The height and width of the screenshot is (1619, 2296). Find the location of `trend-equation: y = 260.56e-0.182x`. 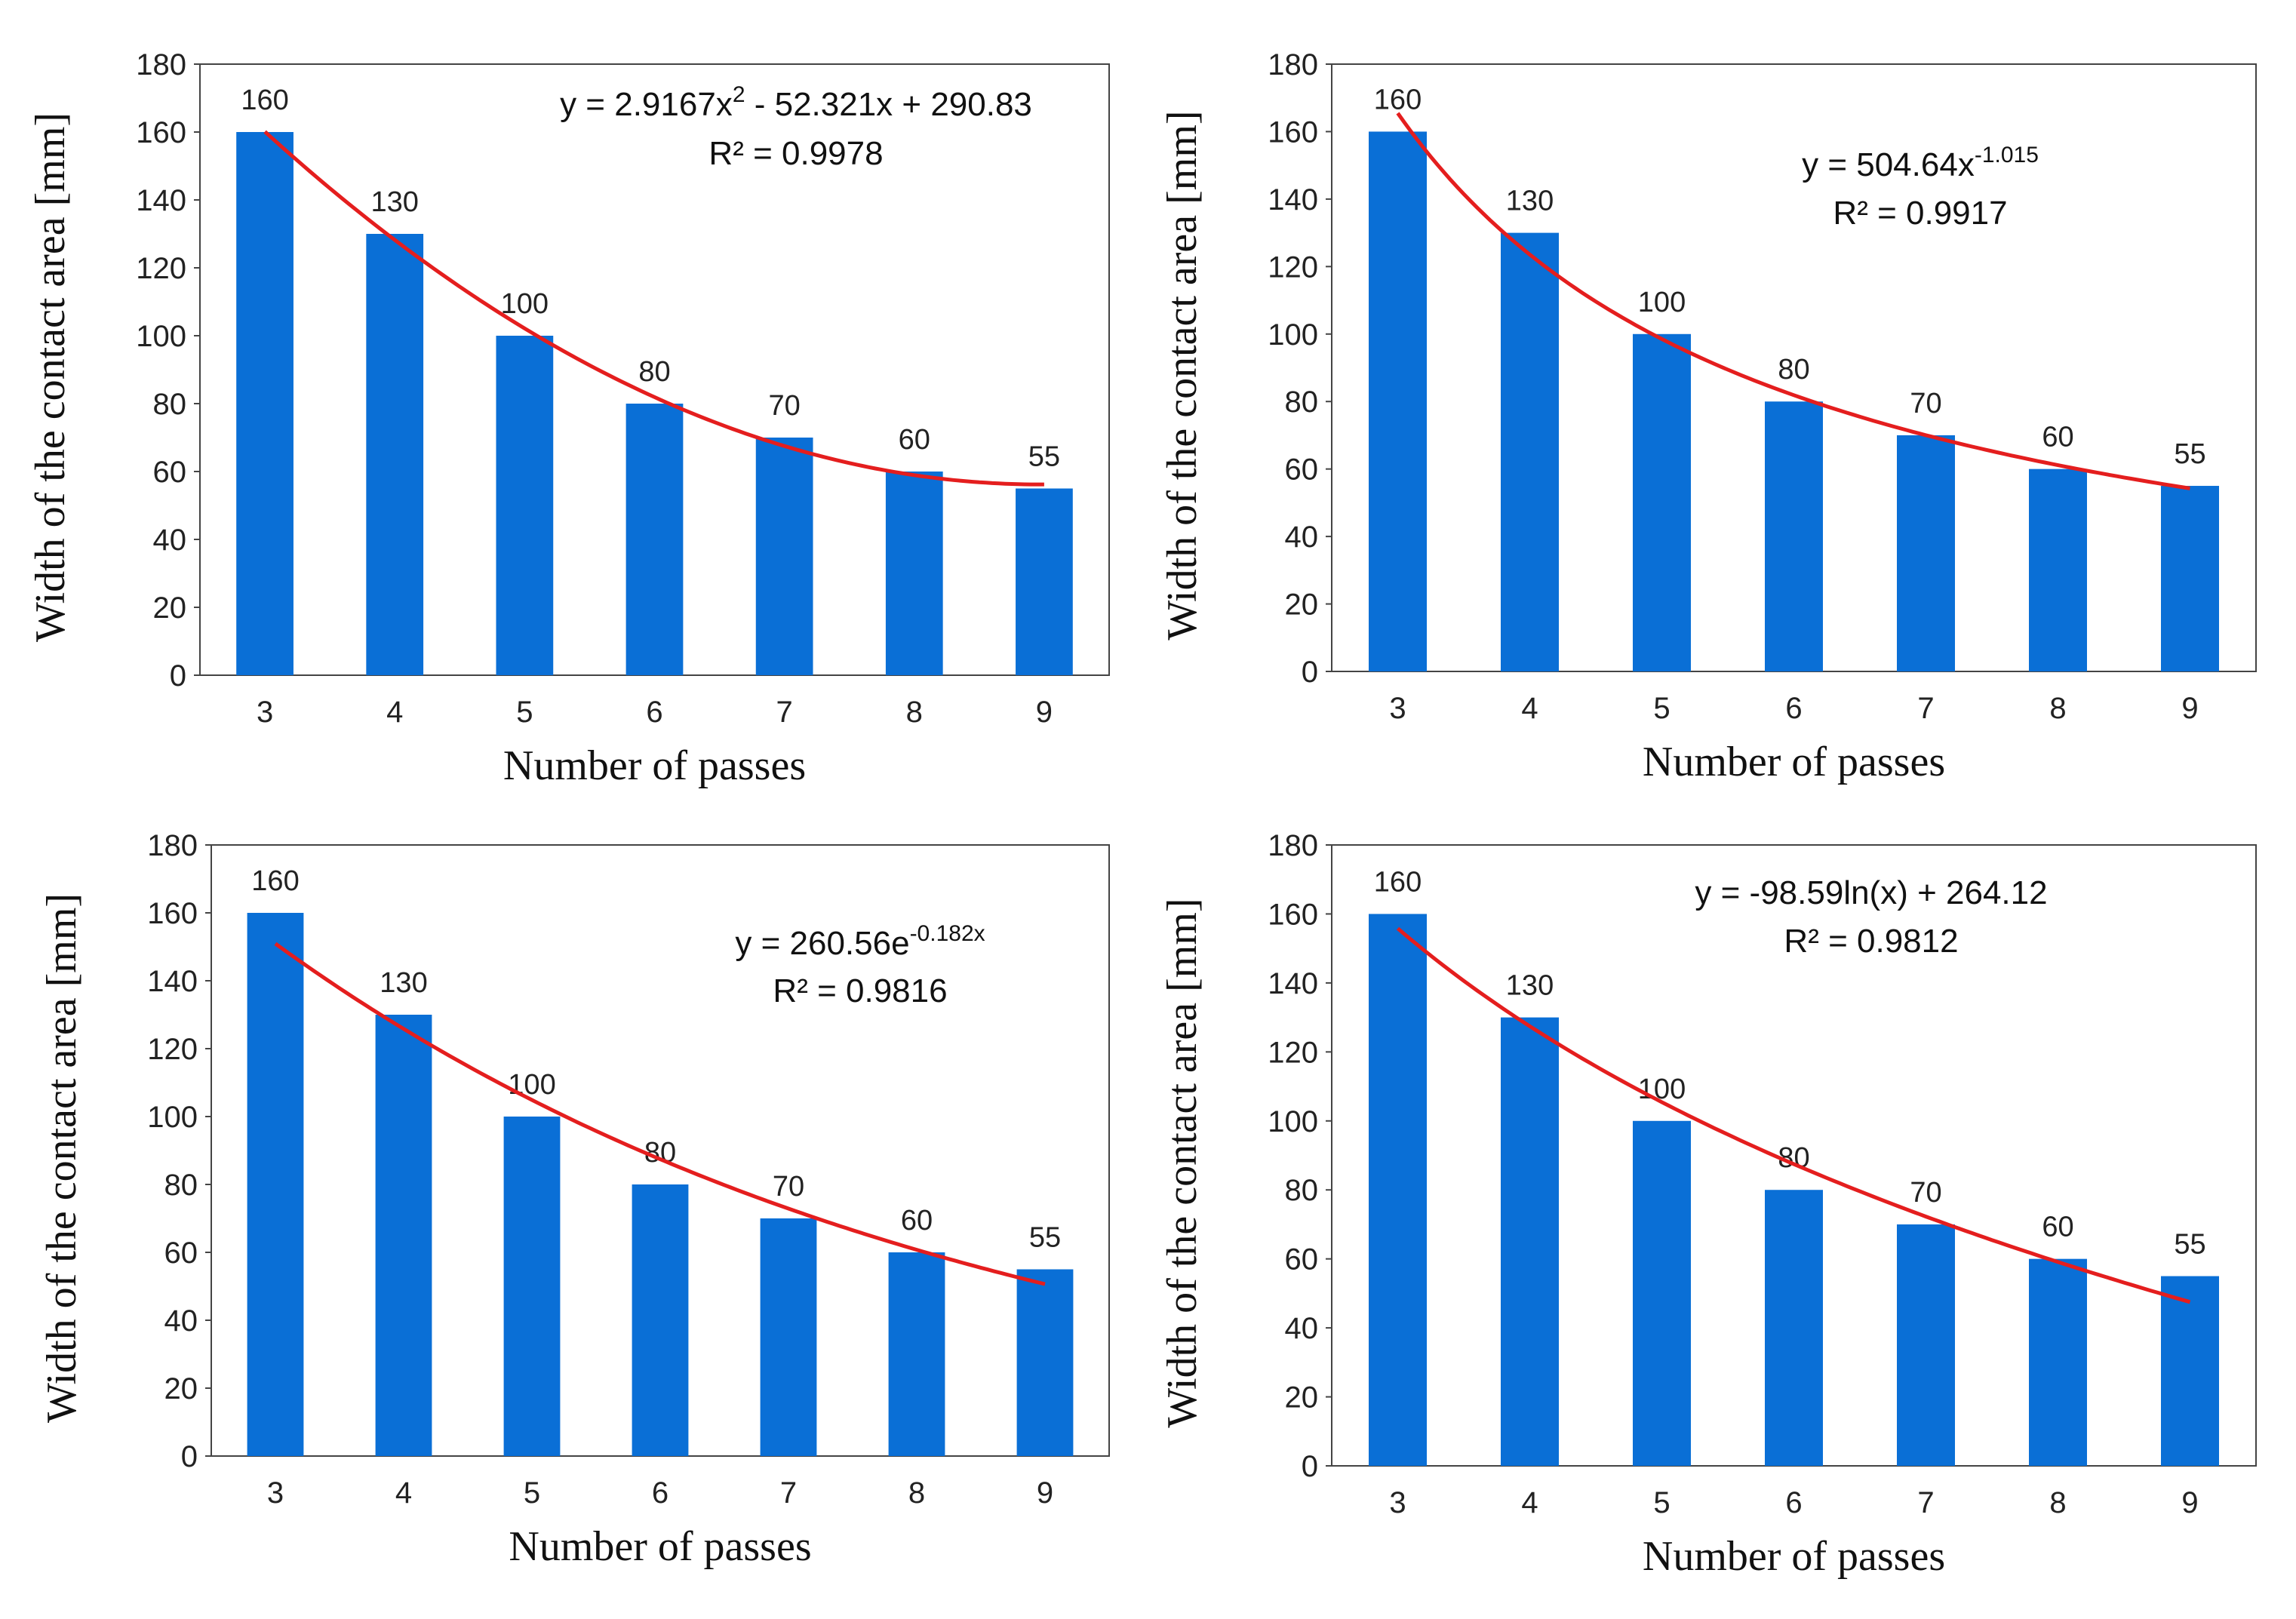

trend-equation: y = 260.56e-0.182x is located at coordinates (860, 941).